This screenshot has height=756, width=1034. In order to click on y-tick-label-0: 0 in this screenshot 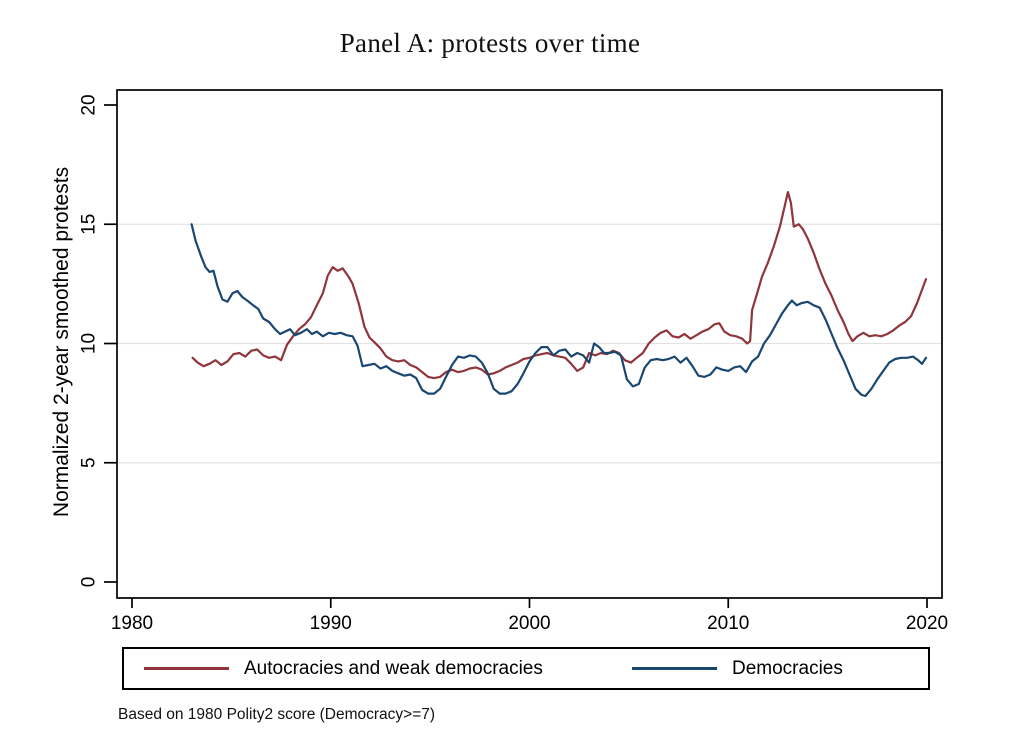, I will do `click(89, 582)`.